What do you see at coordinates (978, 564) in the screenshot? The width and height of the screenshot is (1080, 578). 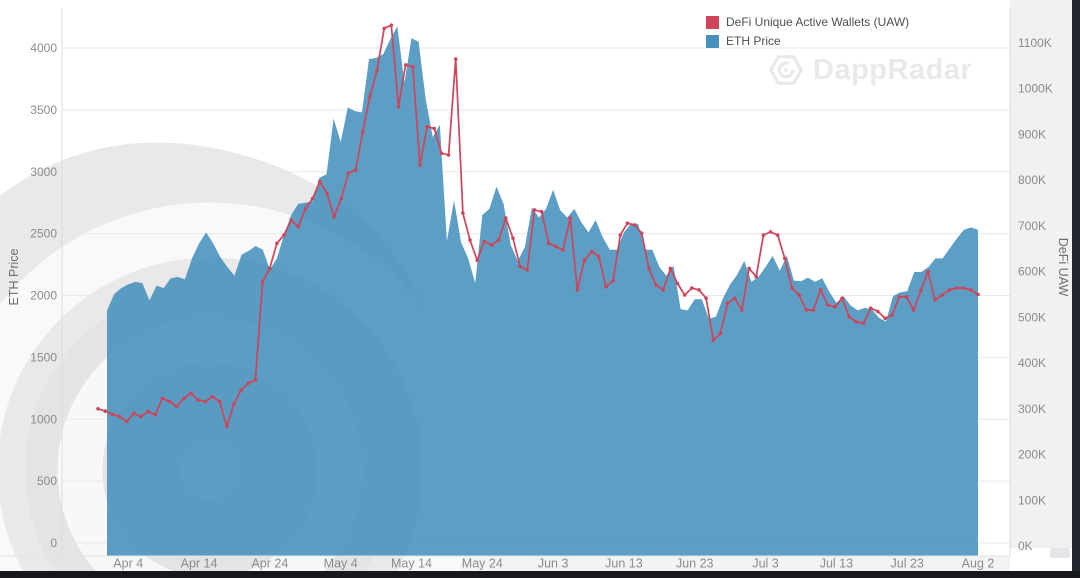 I see `tick-label: Aug 2` at bounding box center [978, 564].